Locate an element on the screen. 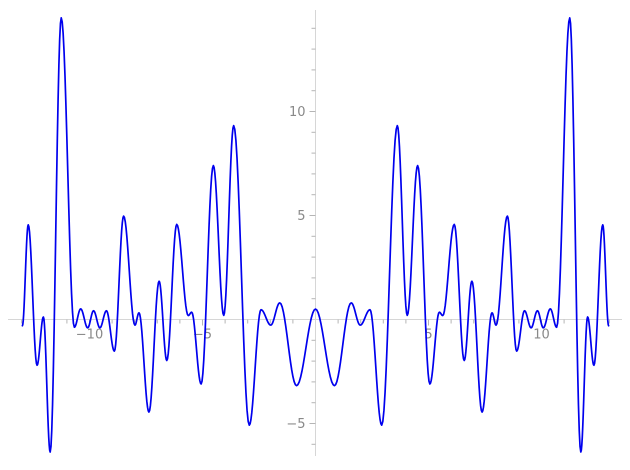  x-tick-label: −5 is located at coordinates (202, 335).